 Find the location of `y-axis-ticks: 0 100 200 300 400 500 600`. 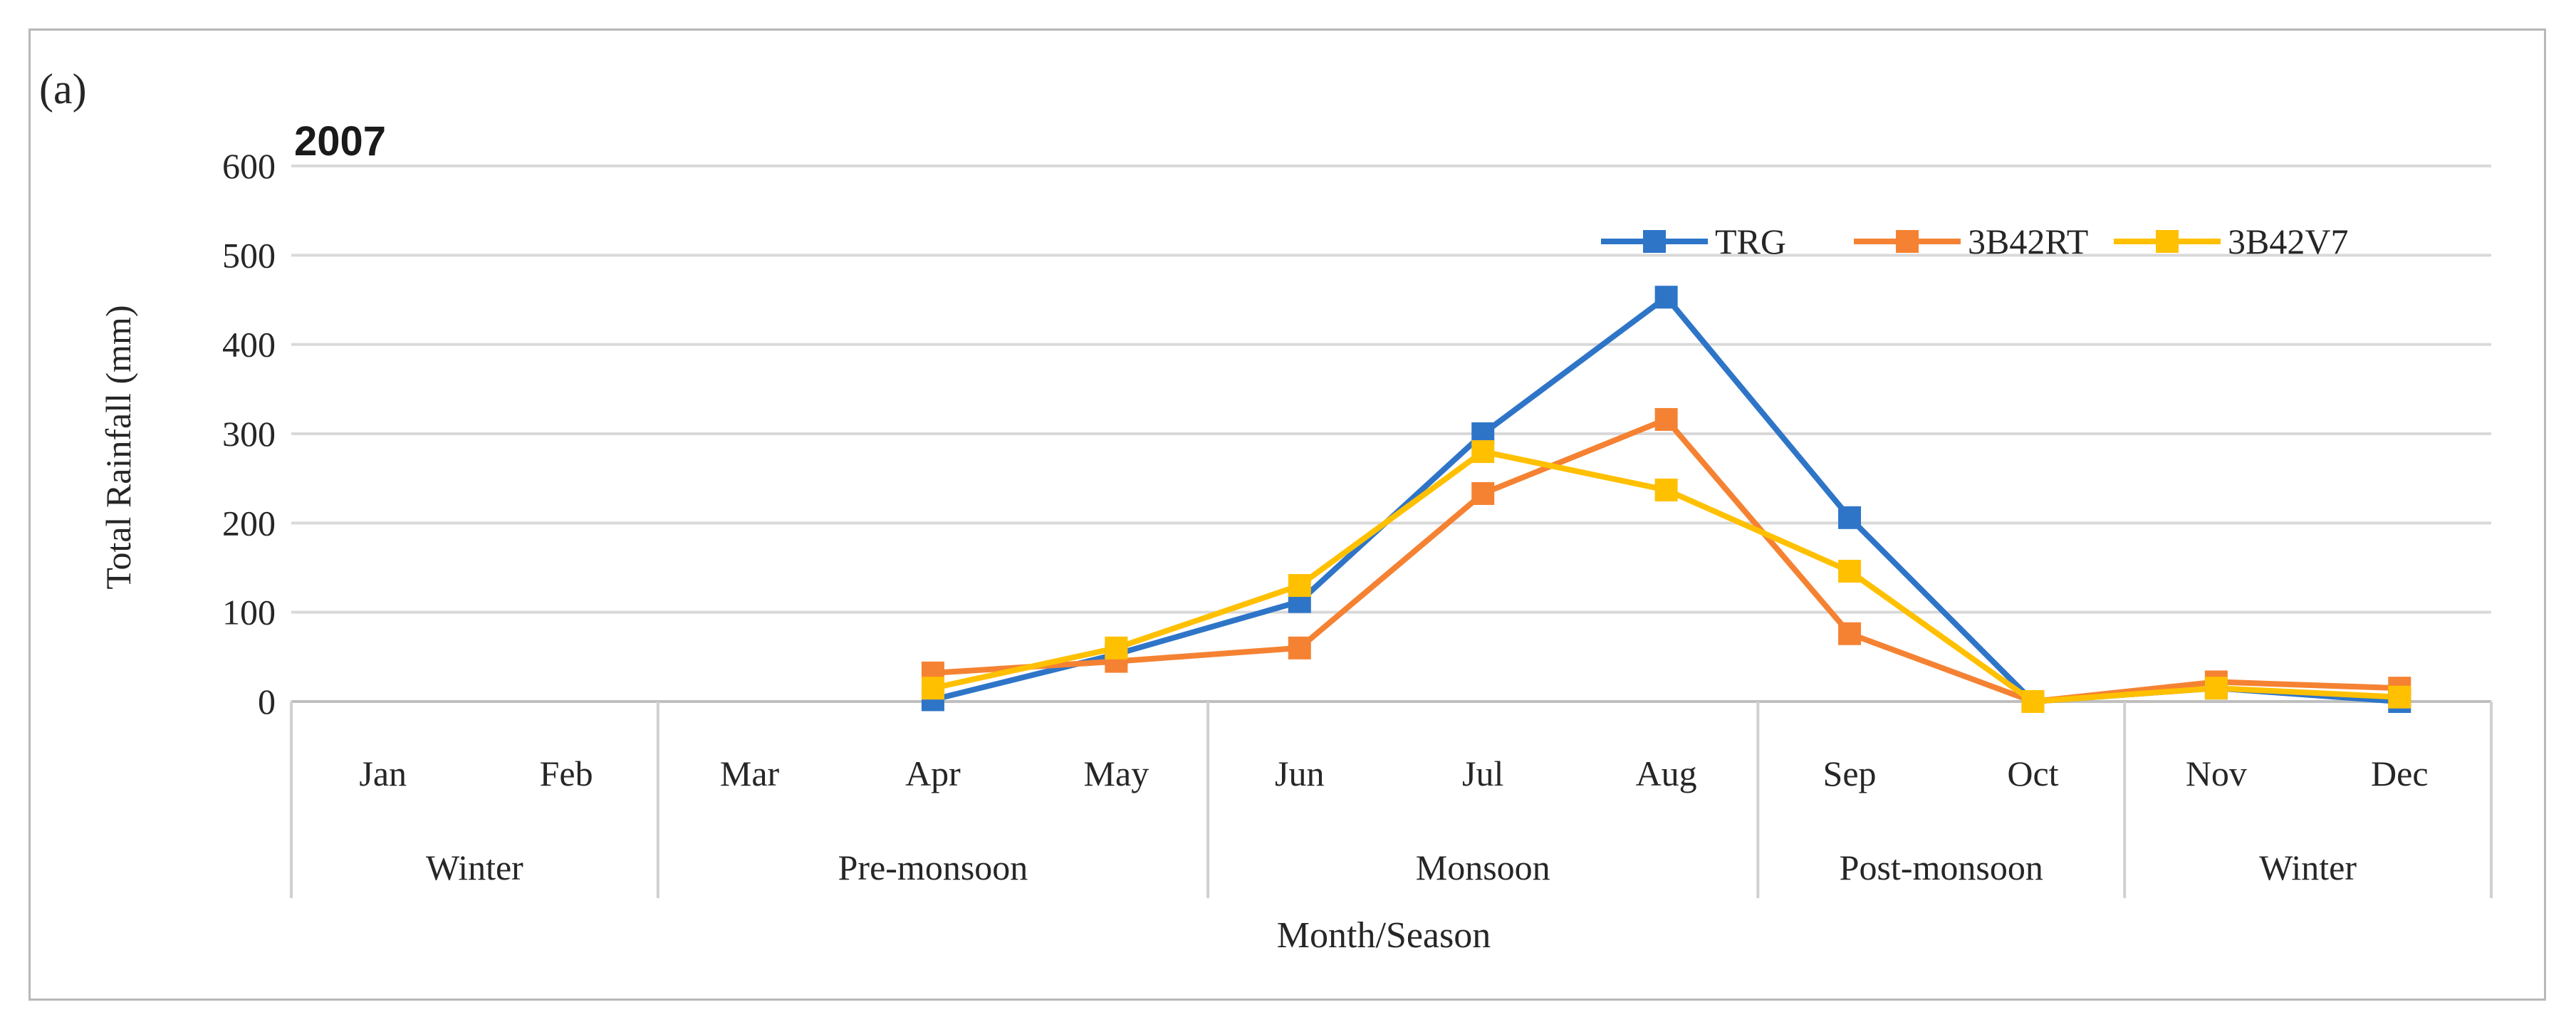

y-axis-ticks: 0 100 200 300 400 500 600 is located at coordinates (249, 433).